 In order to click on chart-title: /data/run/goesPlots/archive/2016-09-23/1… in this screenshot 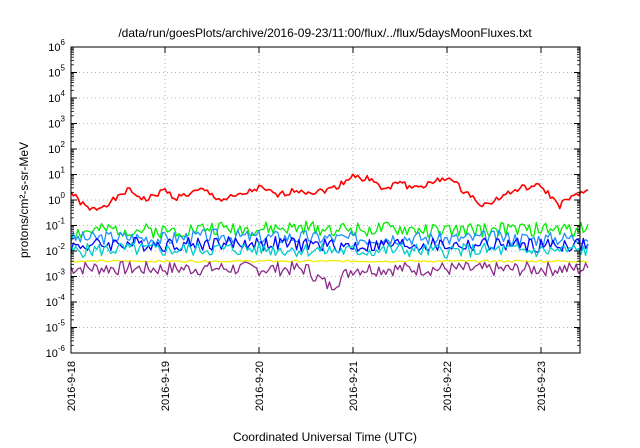, I will do `click(325, 33)`.